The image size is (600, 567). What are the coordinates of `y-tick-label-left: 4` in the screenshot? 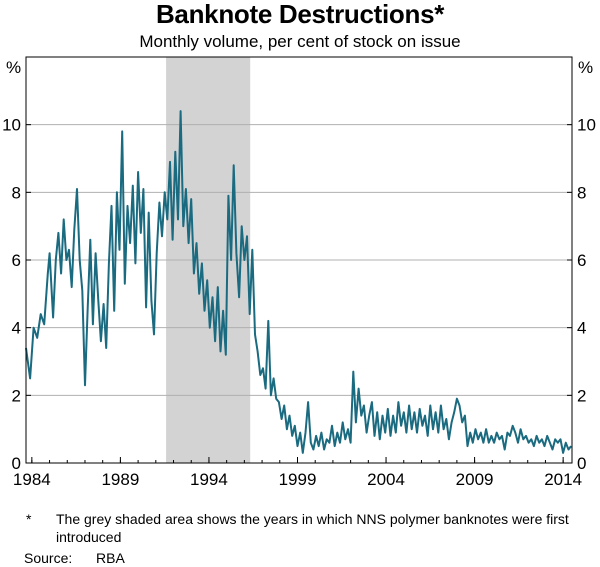 It's located at (16, 328).